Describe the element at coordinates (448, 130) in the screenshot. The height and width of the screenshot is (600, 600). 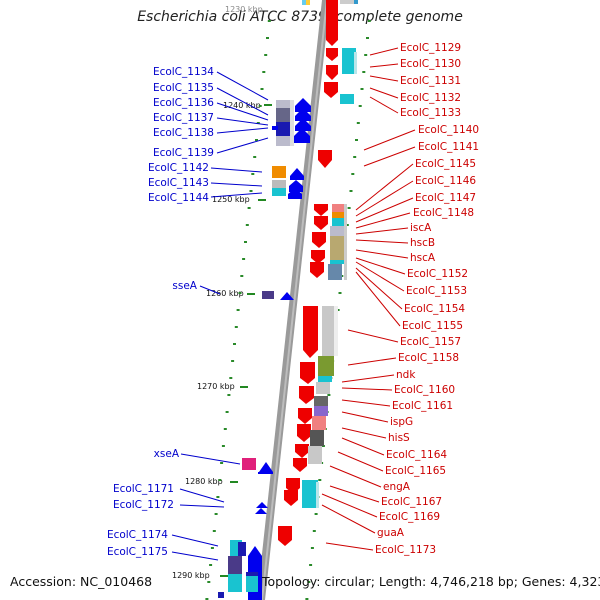
I see `gene-label-EcolC_1140: EcolC_1140` at that location.